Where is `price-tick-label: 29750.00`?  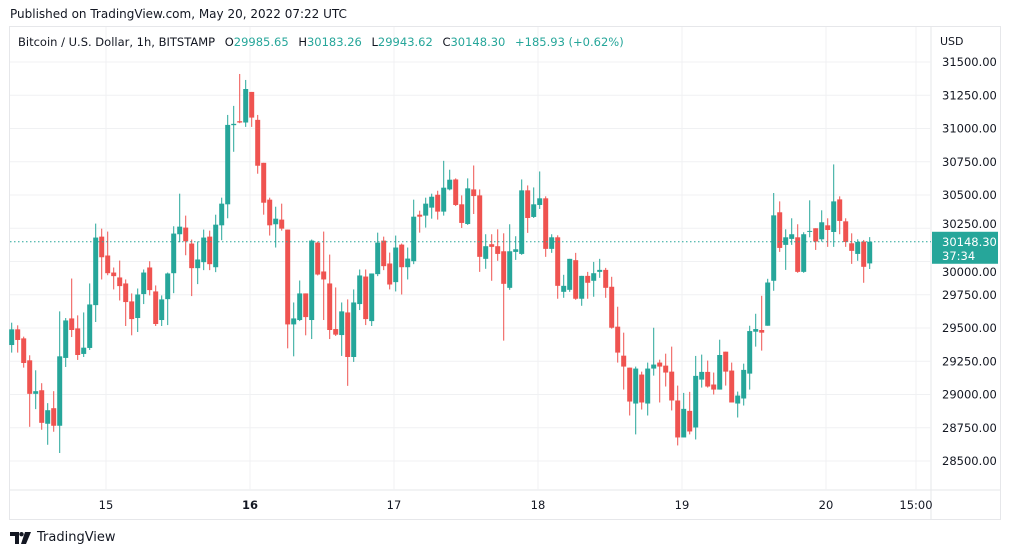
price-tick-label: 29750.00 is located at coordinates (969, 295).